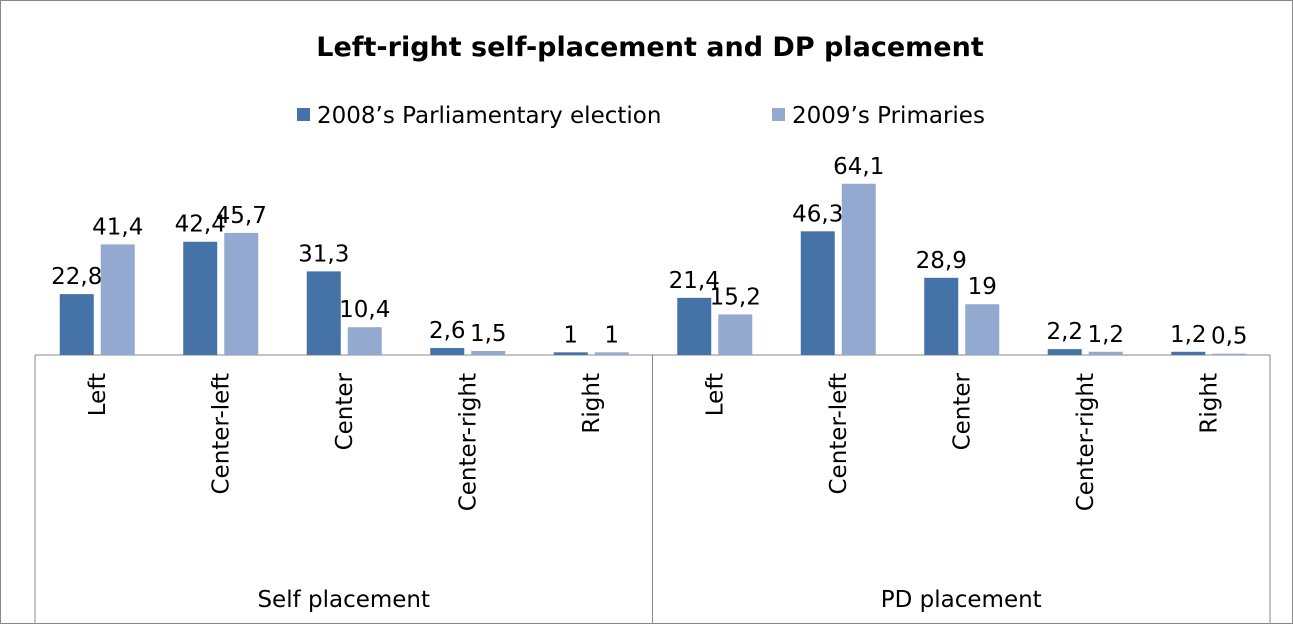 The height and width of the screenshot is (628, 1293). I want to click on data-label: 2,2, so click(1064, 332).